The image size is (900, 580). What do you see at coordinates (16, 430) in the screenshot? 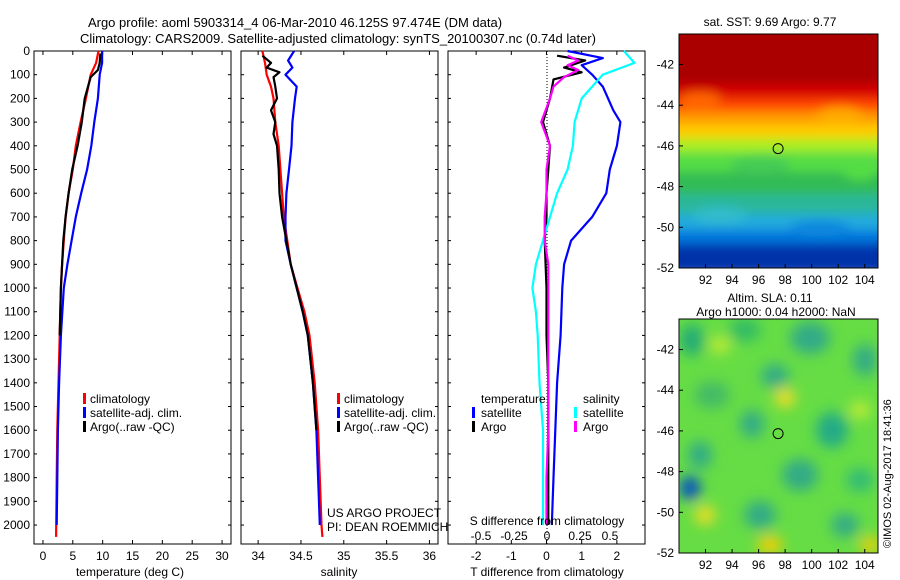
I see `depth-tick-label: 1600` at bounding box center [16, 430].